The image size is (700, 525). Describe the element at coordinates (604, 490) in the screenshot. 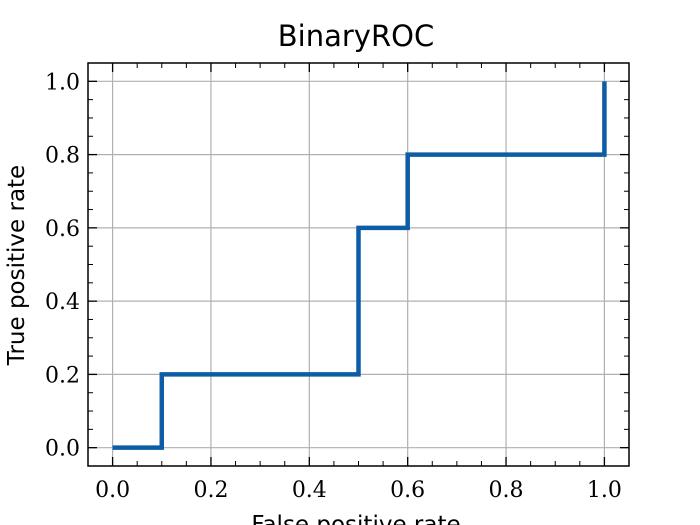

I see `x-tick-label-5: 1.0` at that location.